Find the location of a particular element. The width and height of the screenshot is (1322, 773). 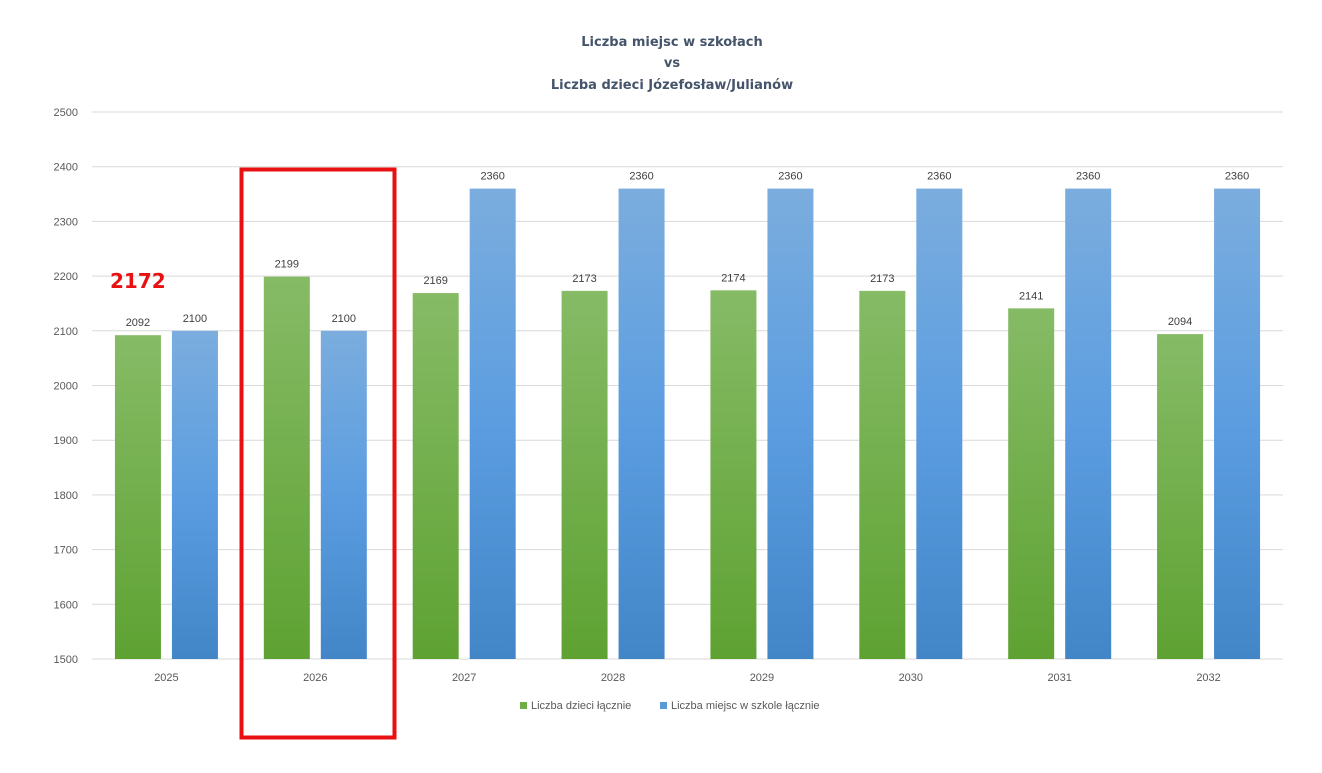

data-label: 2092 is located at coordinates (138, 323).